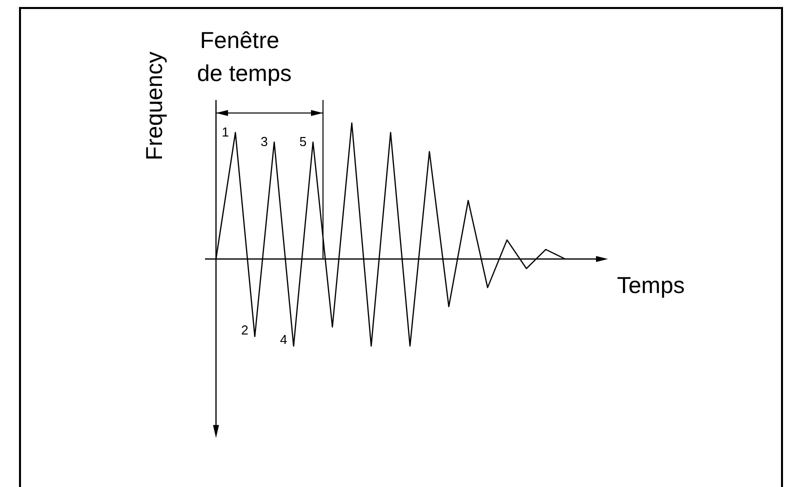 The image size is (800, 487). What do you see at coordinates (651, 285) in the screenshot?
I see `x-axis-title: Temps` at bounding box center [651, 285].